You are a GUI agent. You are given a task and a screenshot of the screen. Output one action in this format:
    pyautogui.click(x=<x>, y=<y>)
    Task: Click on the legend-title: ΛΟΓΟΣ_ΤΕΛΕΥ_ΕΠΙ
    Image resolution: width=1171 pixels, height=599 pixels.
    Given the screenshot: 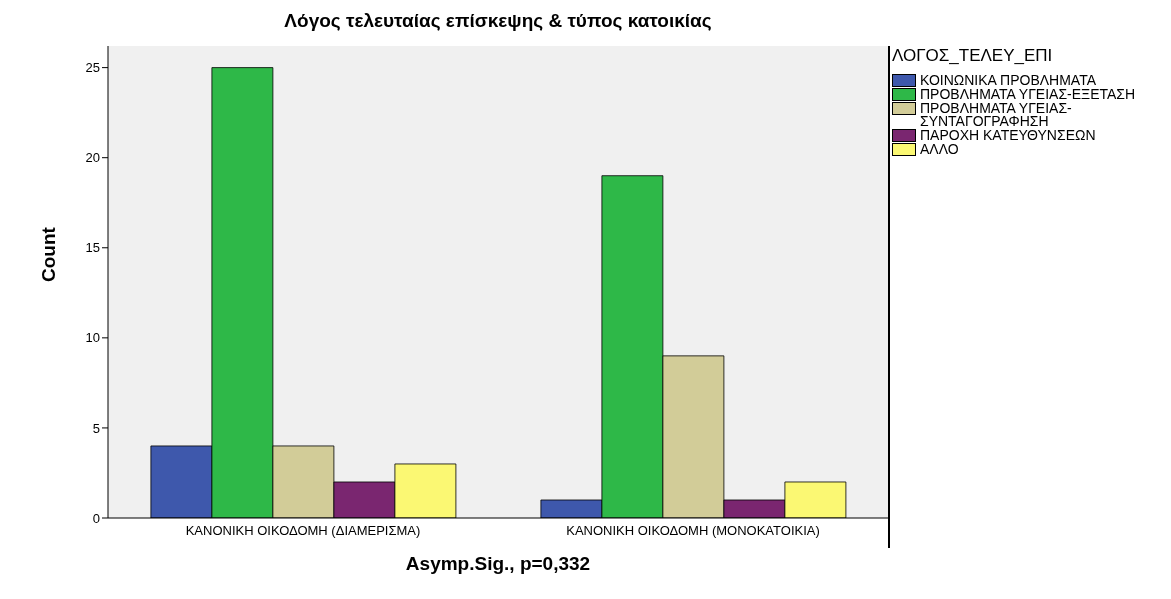 What is the action you would take?
    pyautogui.click(x=973, y=56)
    